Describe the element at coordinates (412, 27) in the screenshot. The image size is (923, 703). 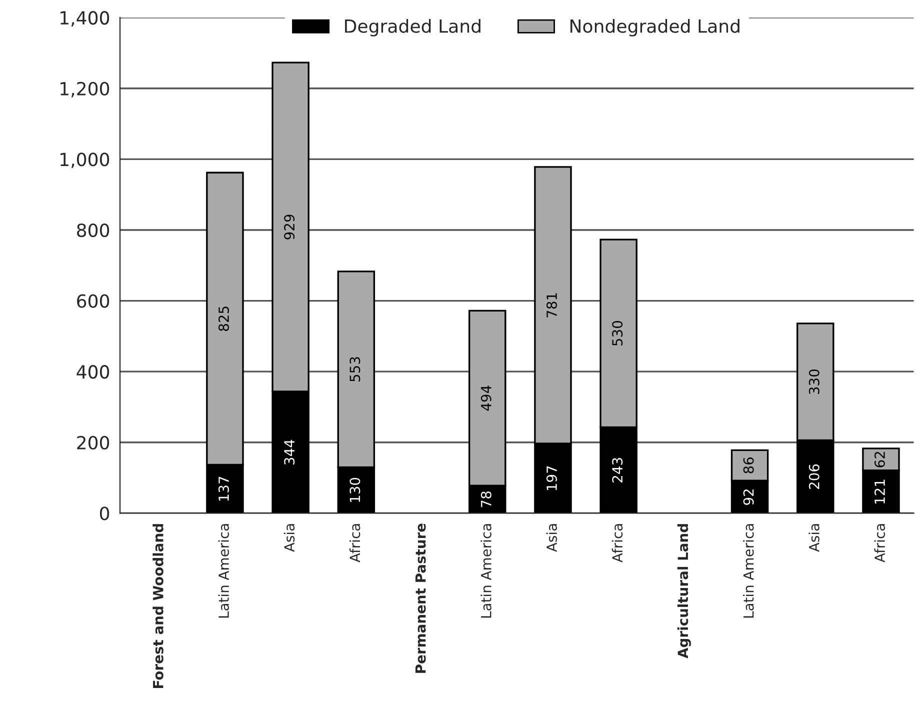
I see `legend-label: Degraded Land` at that location.